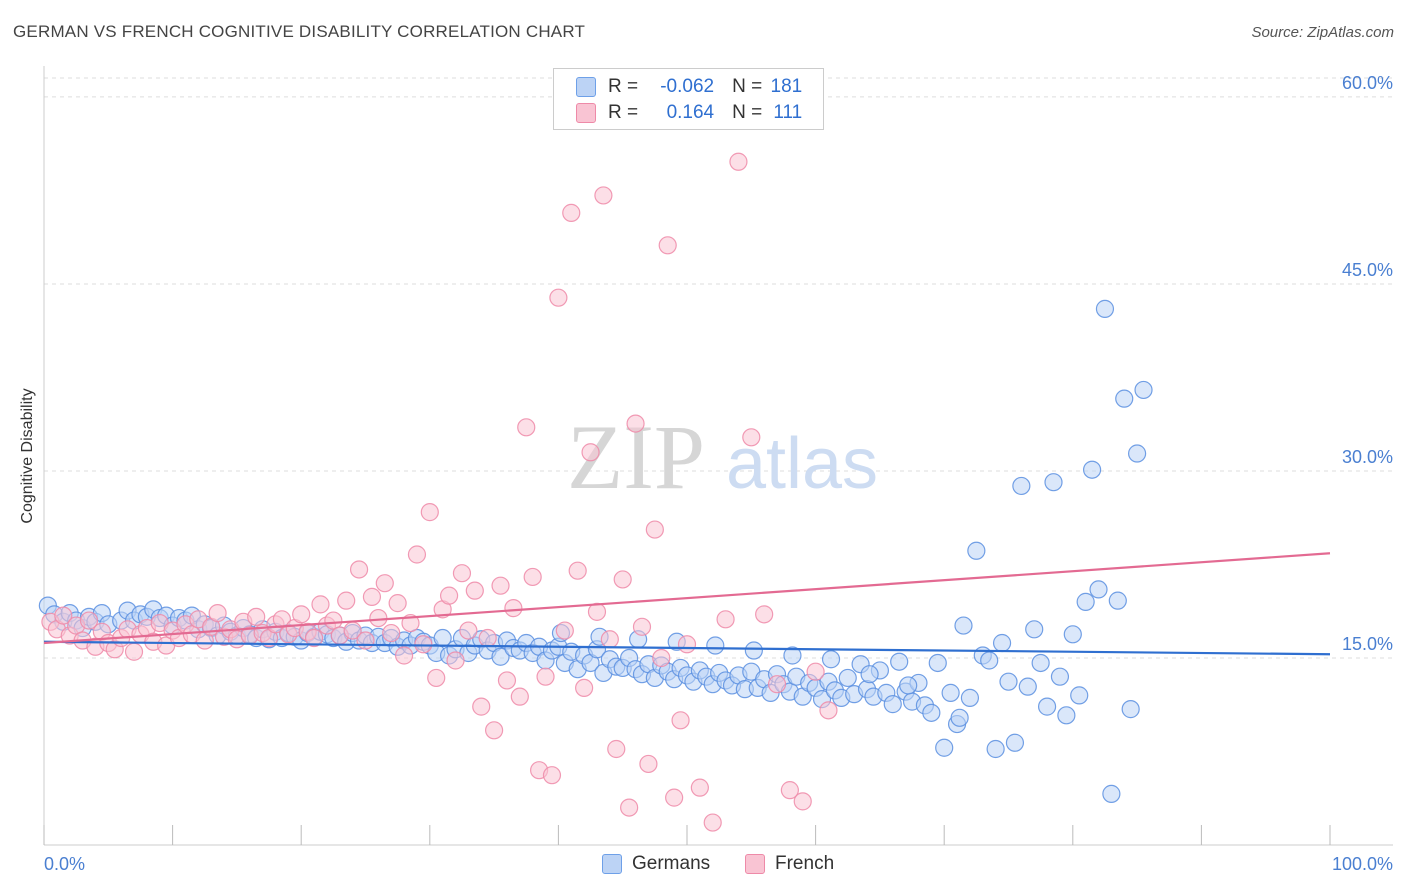 Image resolution: width=1406 pixels, height=892 pixels. What do you see at coordinates (1367, 644) in the screenshot?
I see `y-tick-label: 15.0%` at bounding box center [1367, 644].